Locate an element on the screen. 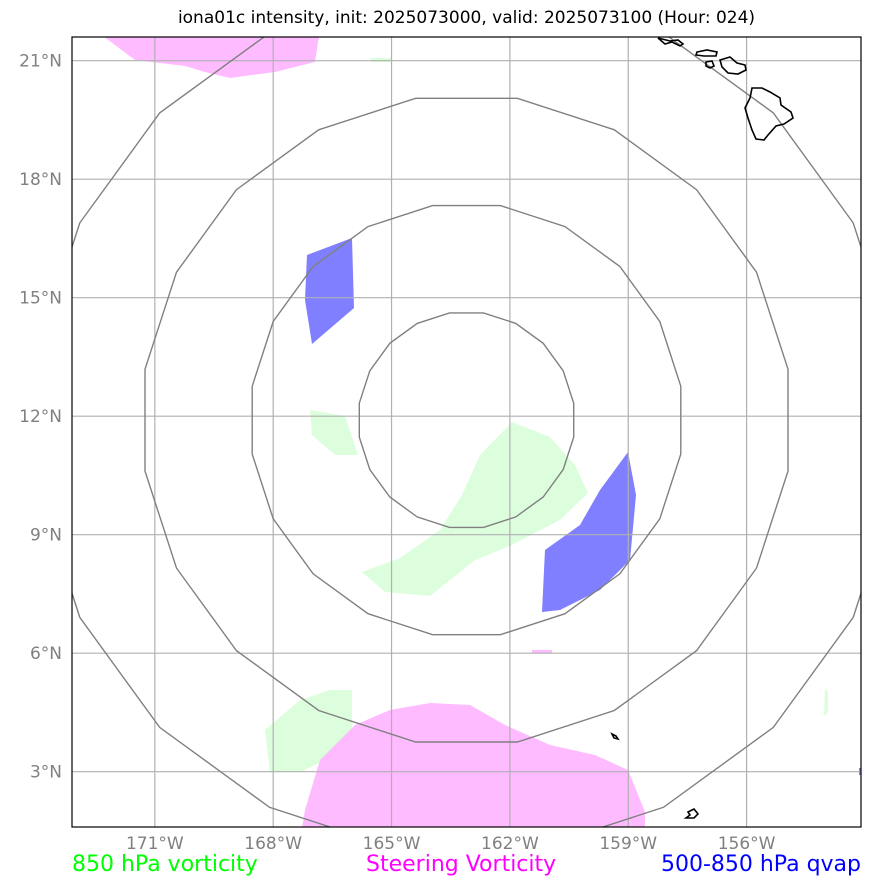 Image resolution: width=873 pixels, height=891 pixels. latitude-tick-labels: 3°N 6°N 9°N 12°N 15°N 18°N 21°N is located at coordinates (40, 417).